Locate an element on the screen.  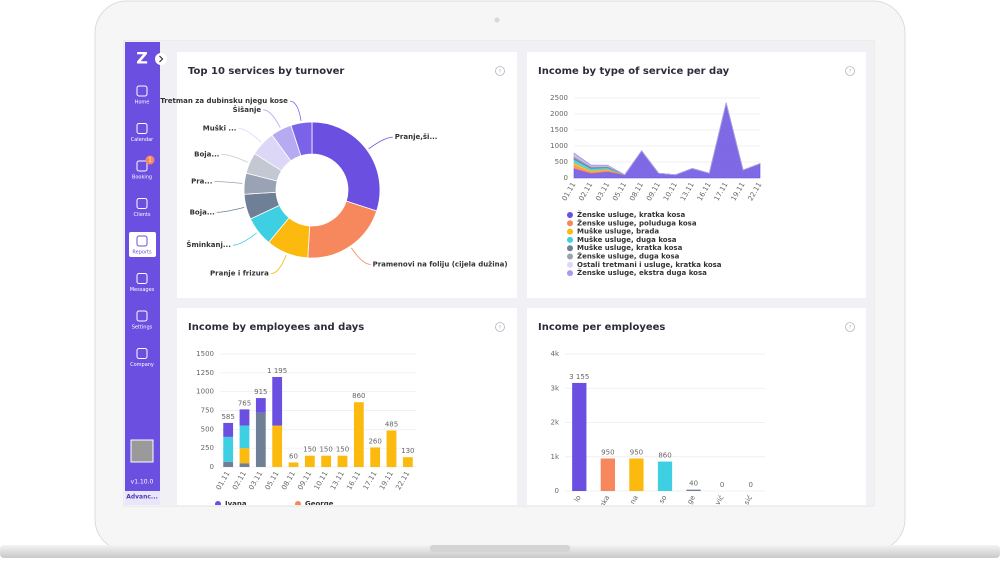
legend-label: Ivana is located at coordinates (236, 504).